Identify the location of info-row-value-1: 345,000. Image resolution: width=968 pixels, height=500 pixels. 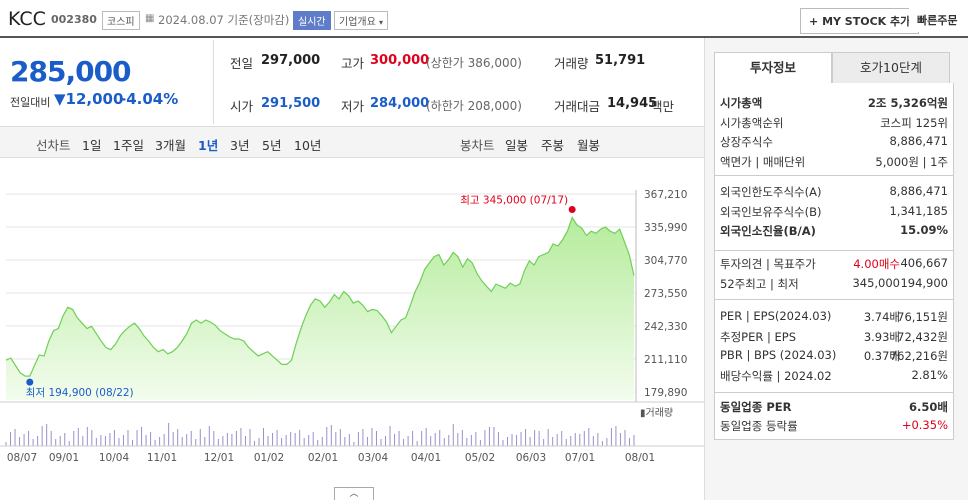
(876, 282).